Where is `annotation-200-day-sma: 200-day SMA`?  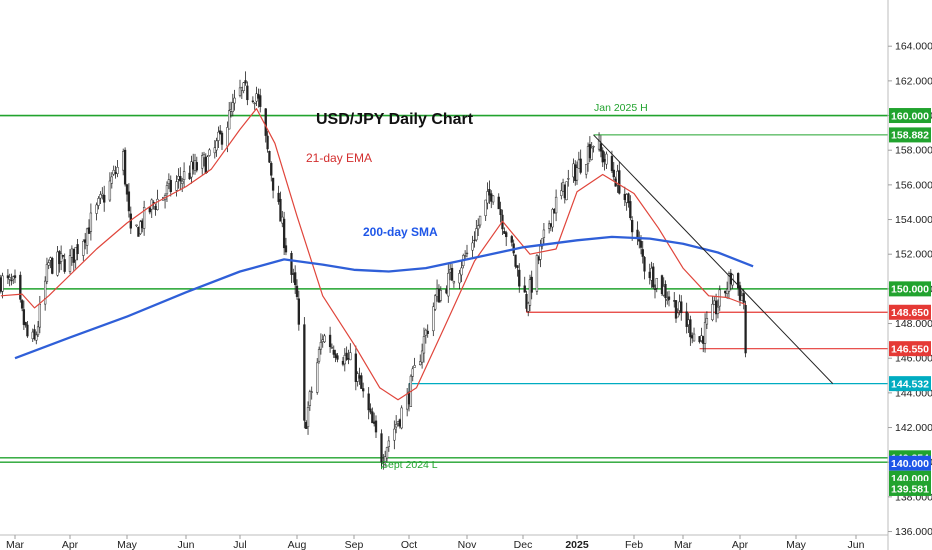
annotation-200-day-sma: 200-day SMA is located at coordinates (400, 232).